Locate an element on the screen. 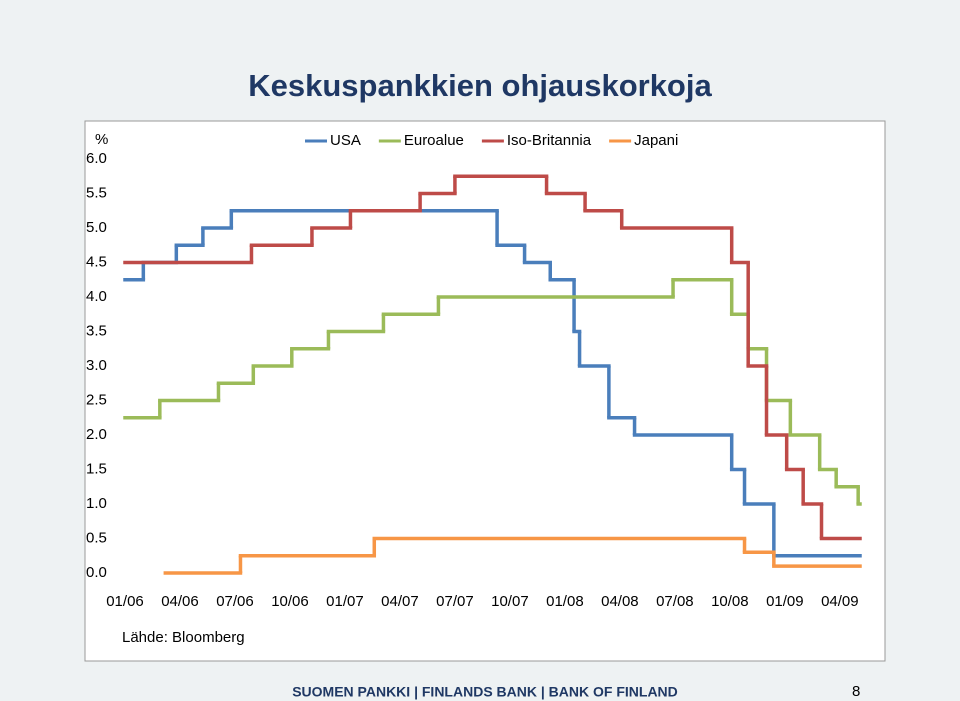 The height and width of the screenshot is (701, 960). x-tick-label: 07/07 is located at coordinates (455, 601).